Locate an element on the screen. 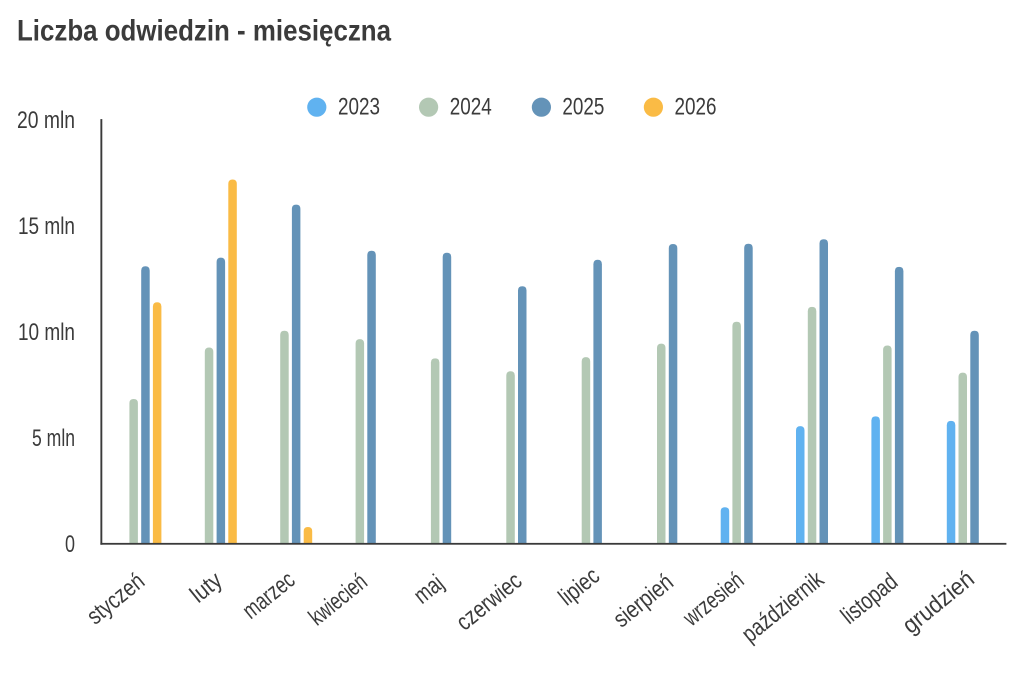 Image resolution: width=1024 pixels, height=683 pixels. svg-text: 2024 is located at coordinates (471, 107).